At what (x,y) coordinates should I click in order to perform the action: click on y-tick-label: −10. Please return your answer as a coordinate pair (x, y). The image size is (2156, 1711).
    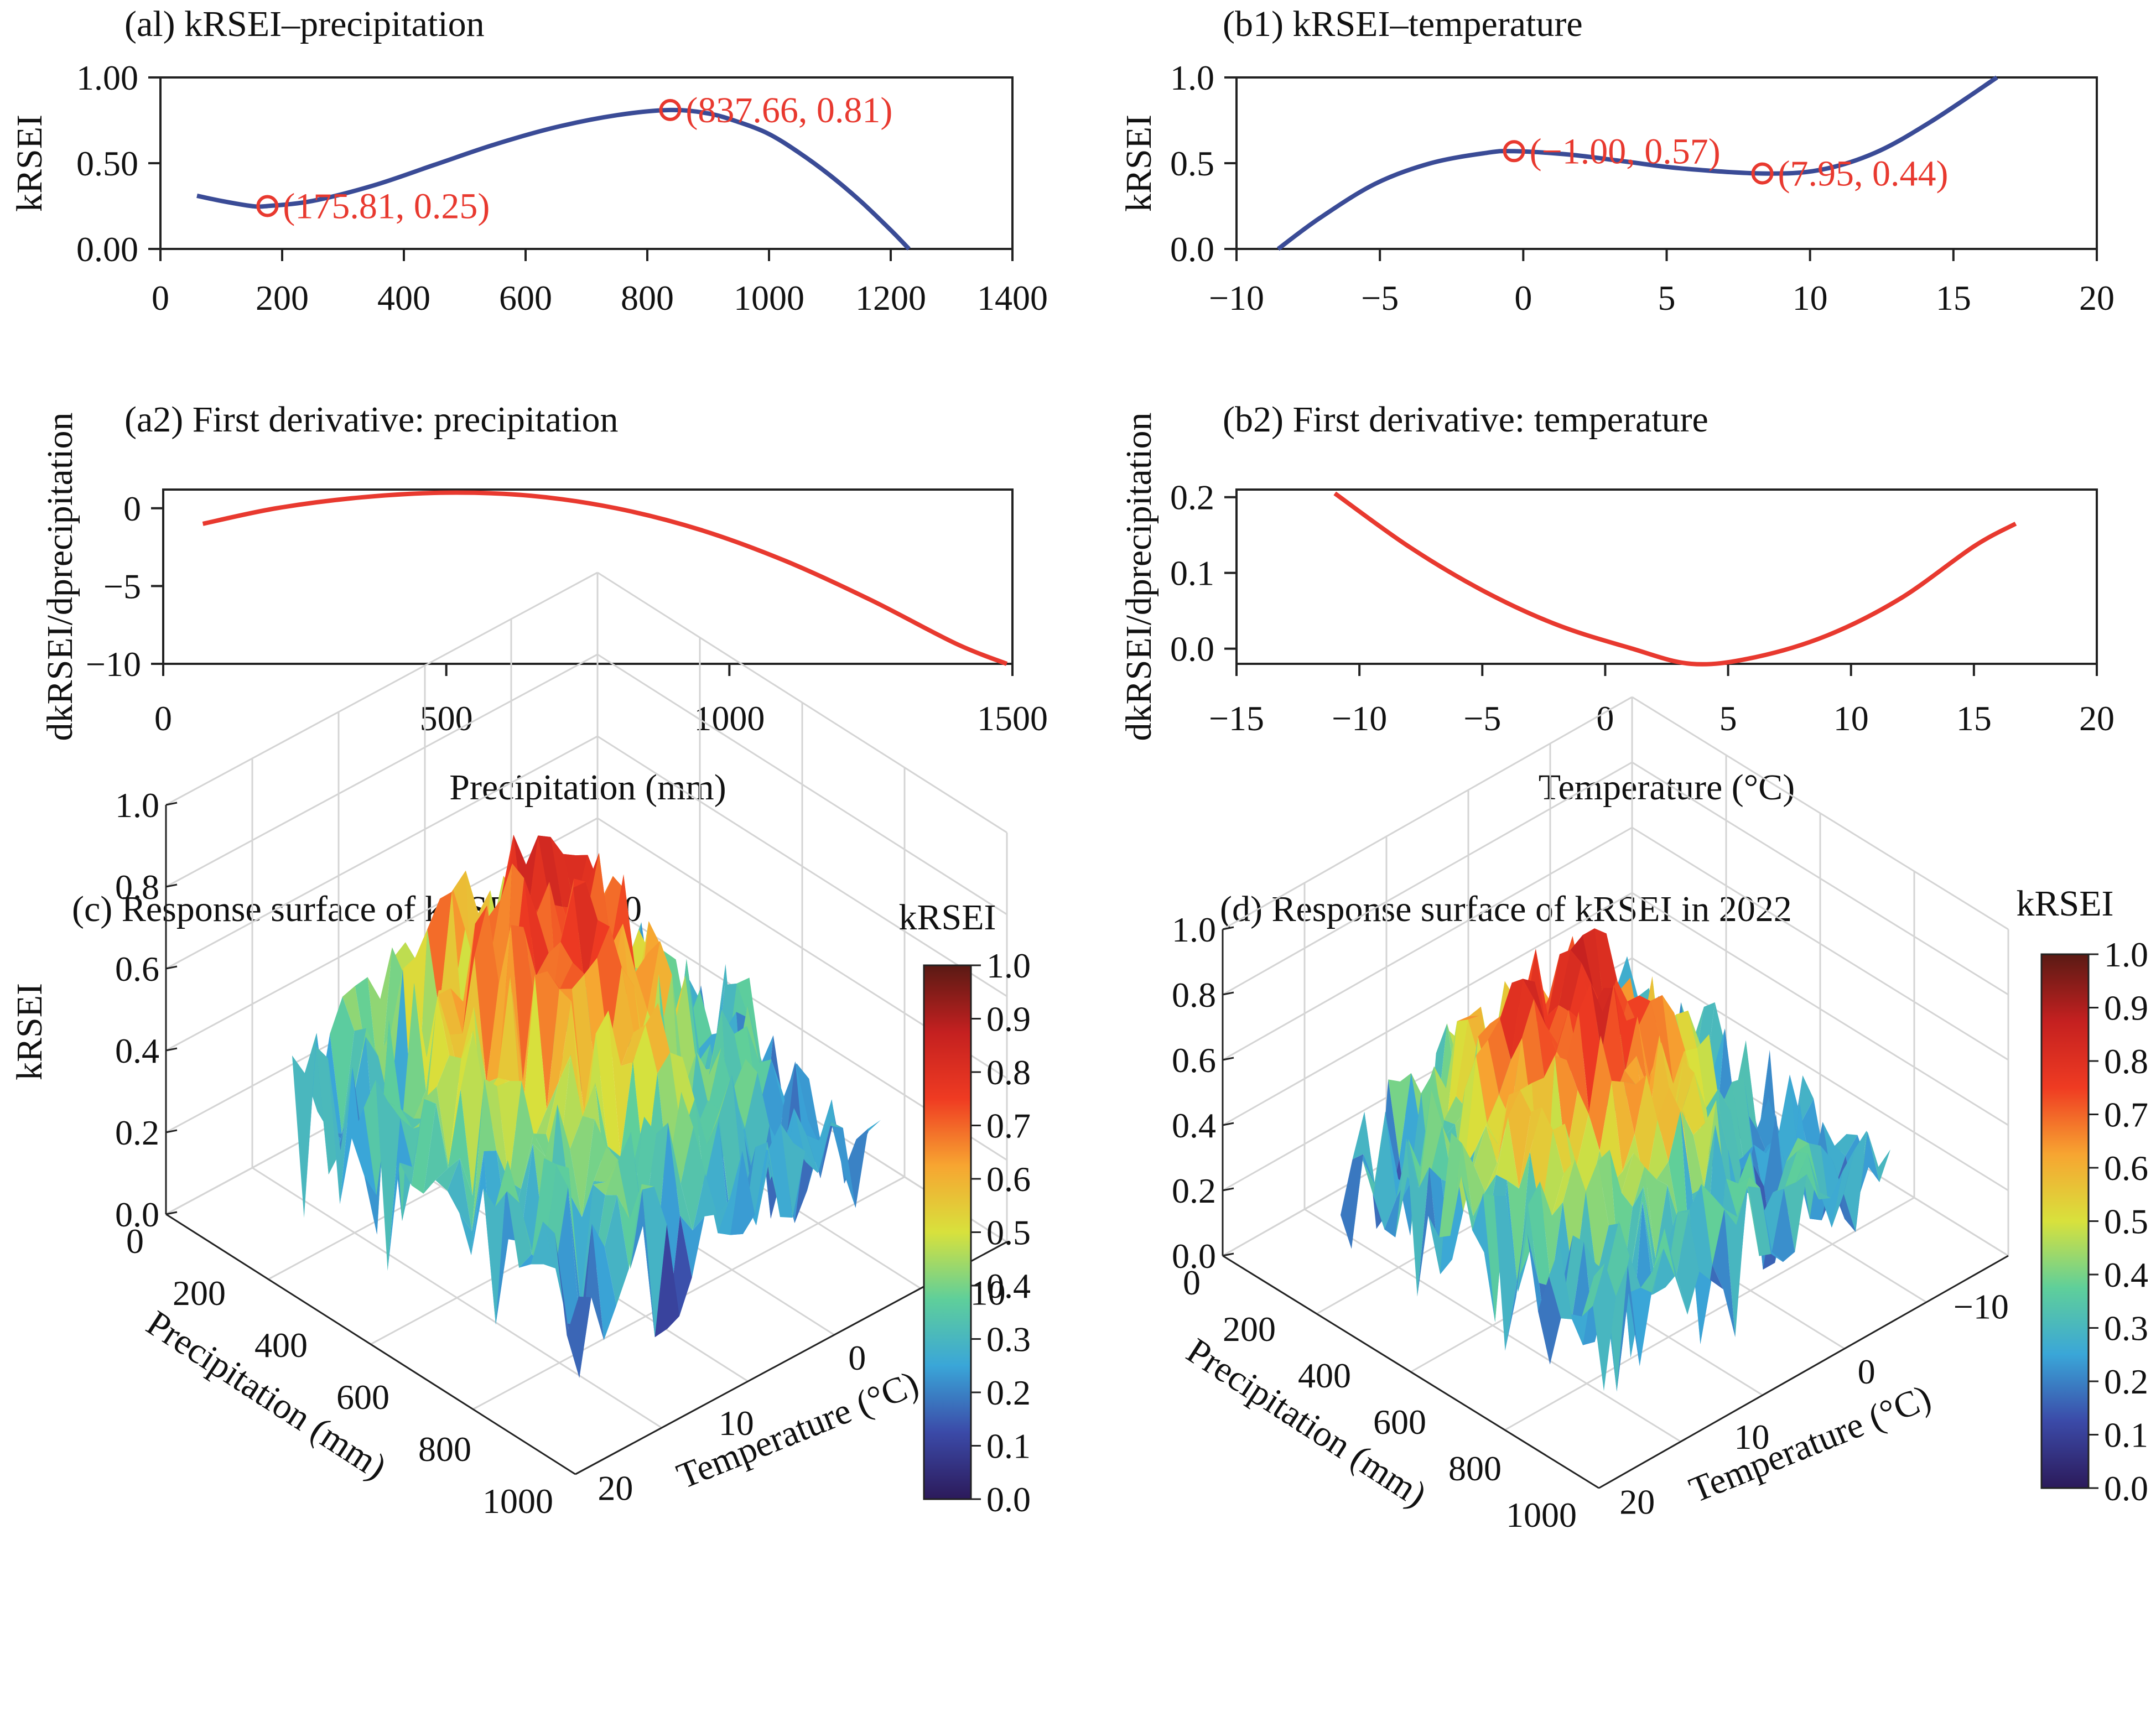
    Looking at the image, I should click on (1981, 1307).